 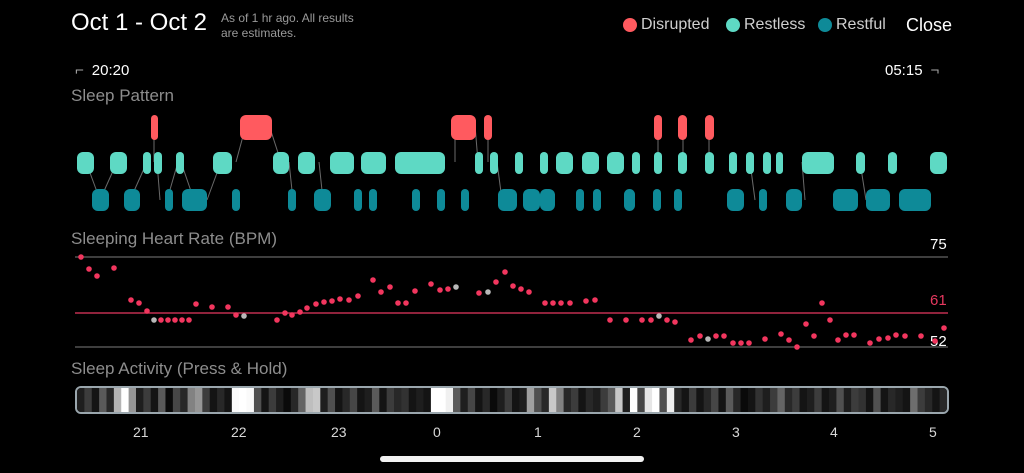 I want to click on start-time: ⌐ 20:20, so click(x=102, y=70).